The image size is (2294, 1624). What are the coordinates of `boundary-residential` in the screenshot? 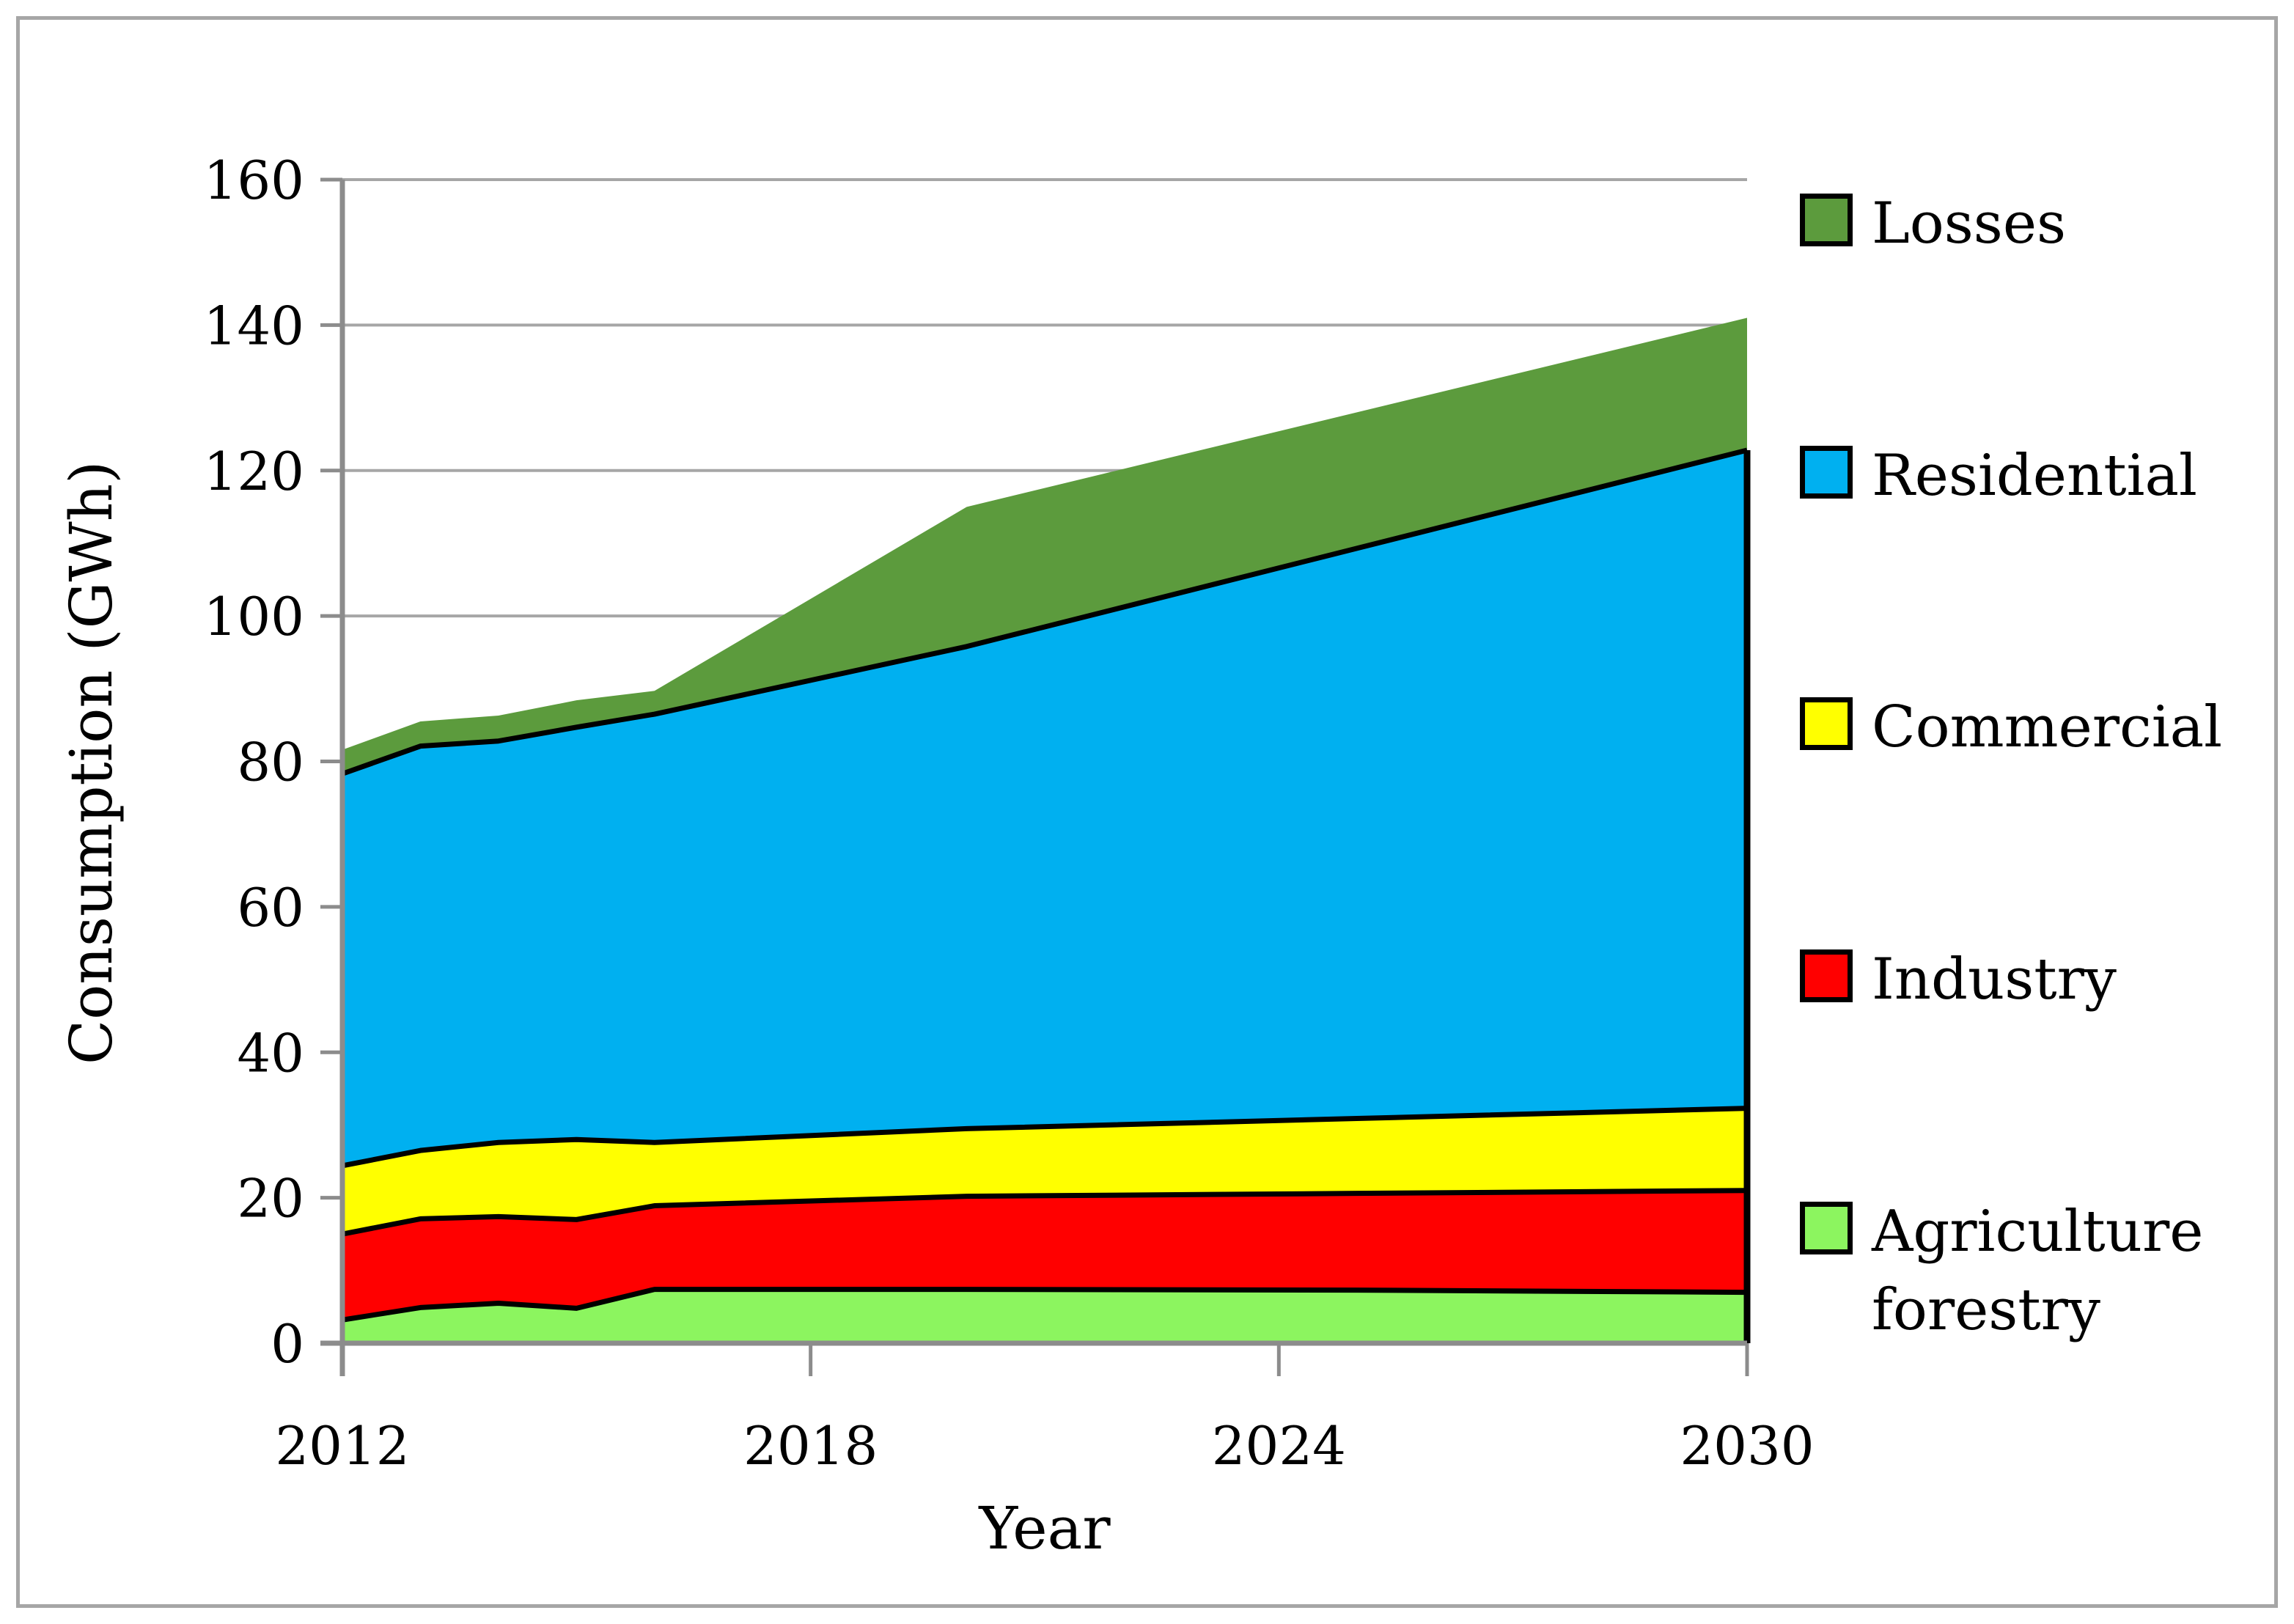 It's located at (1044, 611).